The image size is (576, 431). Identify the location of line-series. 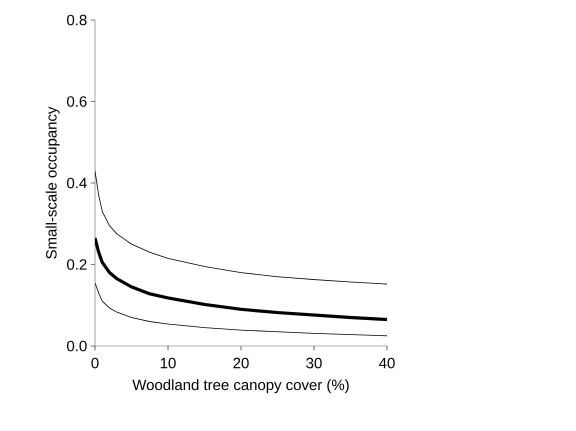
(241, 227).